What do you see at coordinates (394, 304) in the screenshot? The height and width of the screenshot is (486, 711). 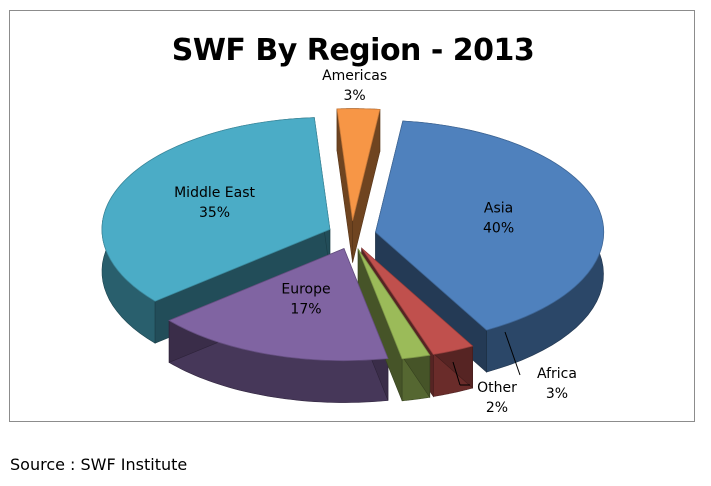 I see `slice-other` at bounding box center [394, 304].